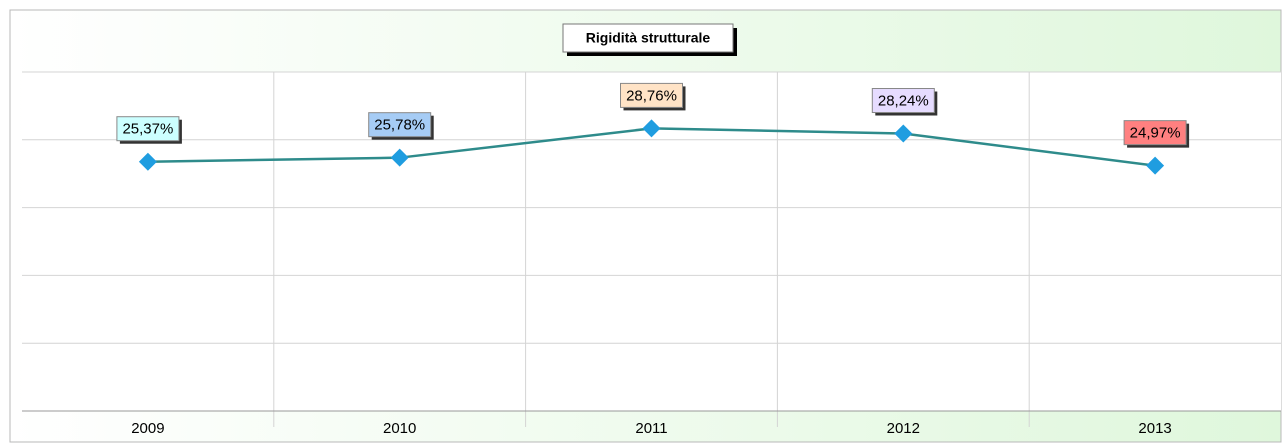 The image size is (1284, 448). I want to click on x-tick-label: 2011, so click(651, 428).